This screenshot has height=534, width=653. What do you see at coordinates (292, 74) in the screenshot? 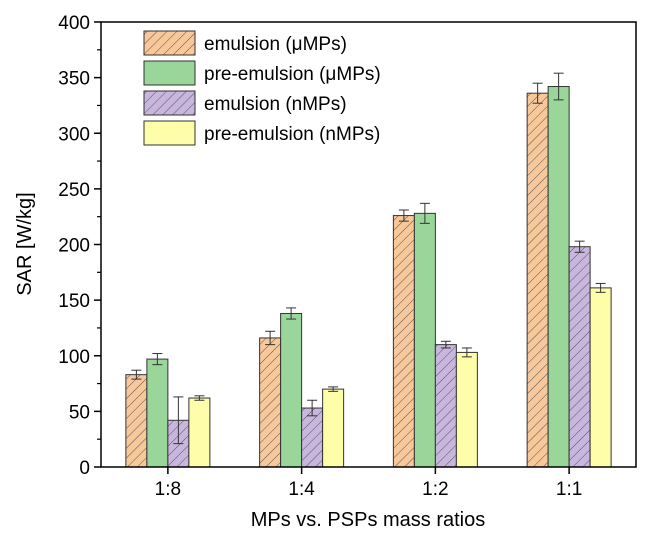
I see `legend-label: pre-emulsion (μMPs)` at bounding box center [292, 74].